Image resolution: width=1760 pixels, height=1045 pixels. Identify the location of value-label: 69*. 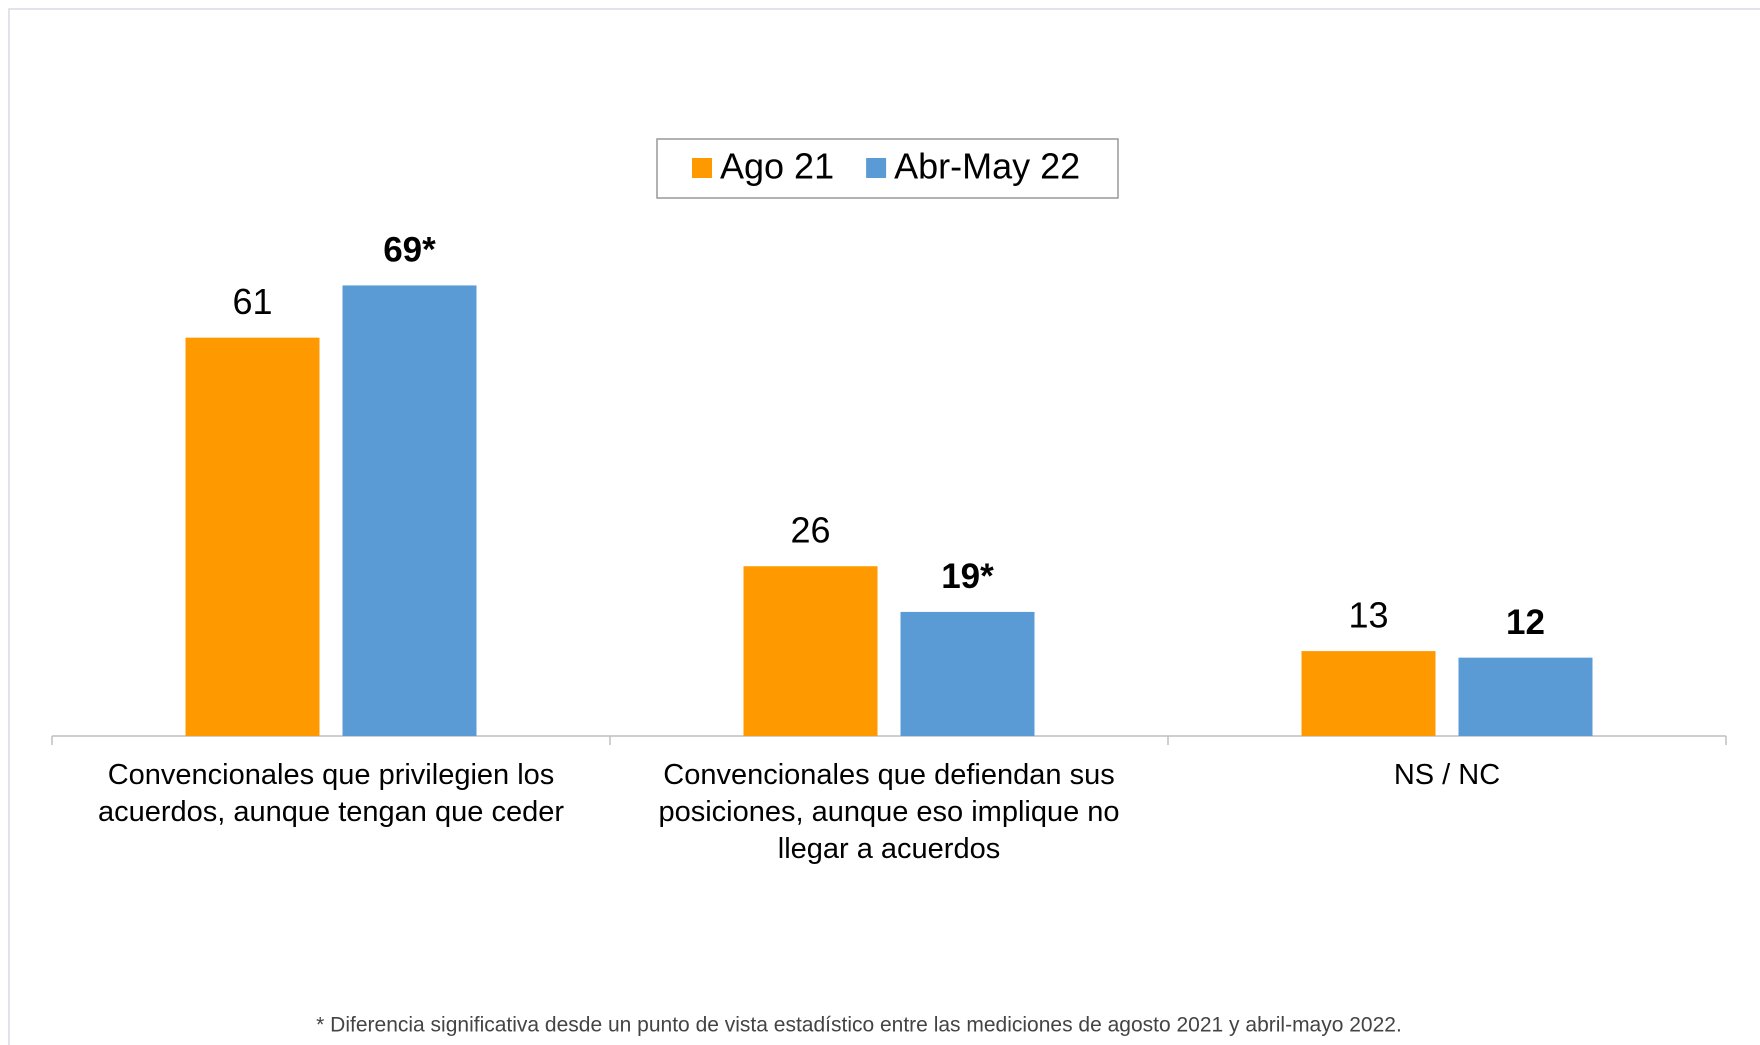
(409, 250).